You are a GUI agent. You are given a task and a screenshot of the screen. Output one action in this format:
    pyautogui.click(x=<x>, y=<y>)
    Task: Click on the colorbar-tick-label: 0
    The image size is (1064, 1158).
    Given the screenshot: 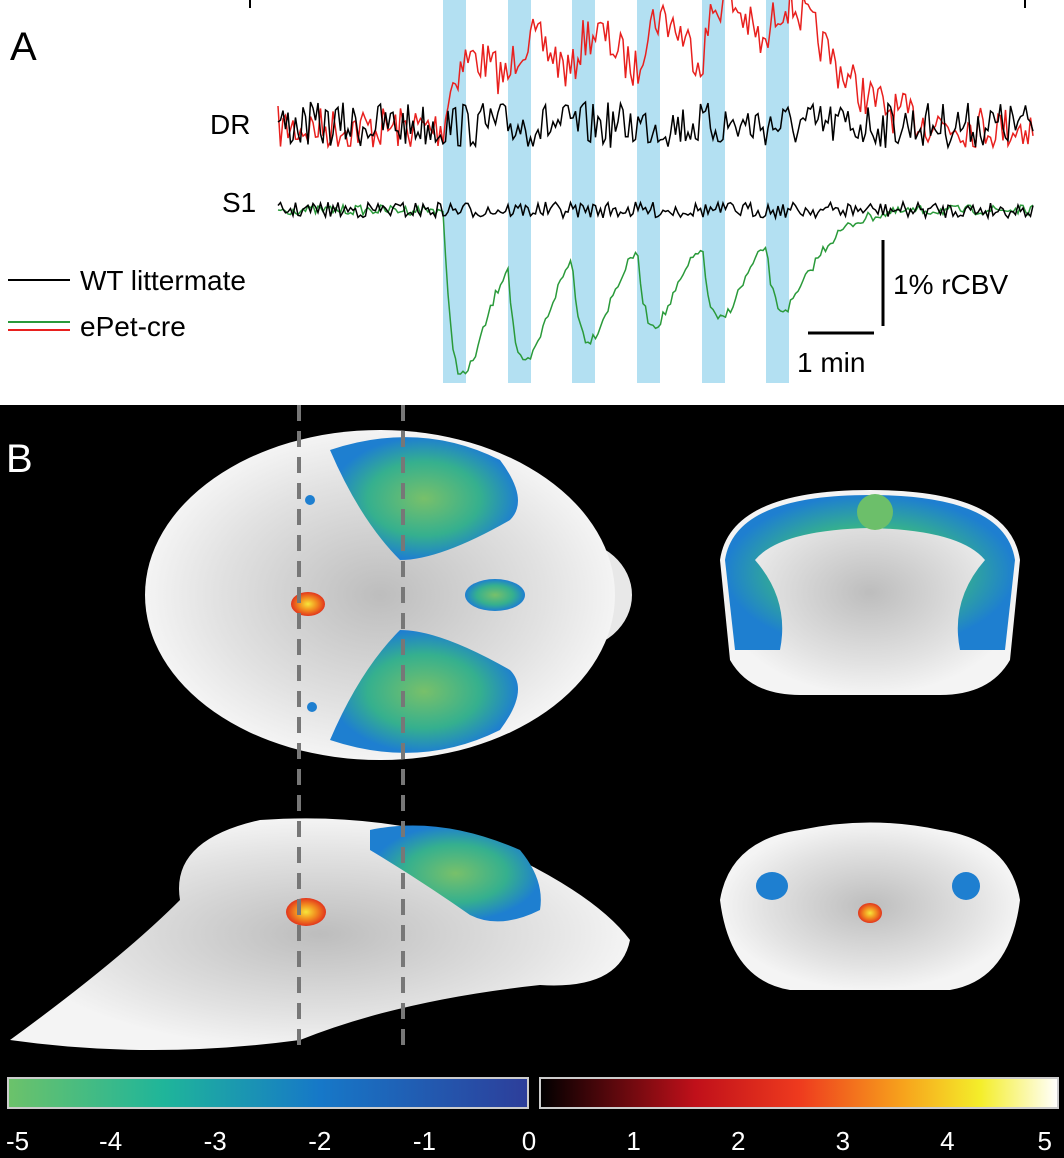 What is the action you would take?
    pyautogui.click(x=529, y=1141)
    